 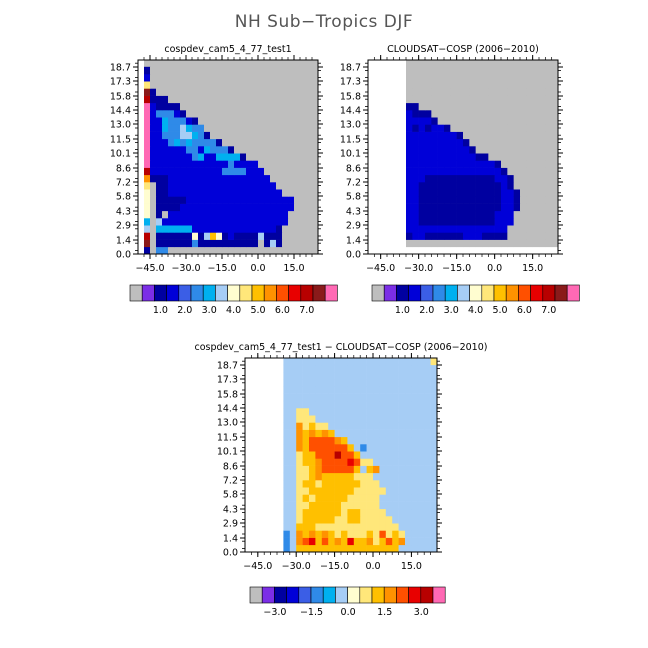 What do you see at coordinates (350, 154) in the screenshot?
I see `y-tick-label: 10.1` at bounding box center [350, 154].